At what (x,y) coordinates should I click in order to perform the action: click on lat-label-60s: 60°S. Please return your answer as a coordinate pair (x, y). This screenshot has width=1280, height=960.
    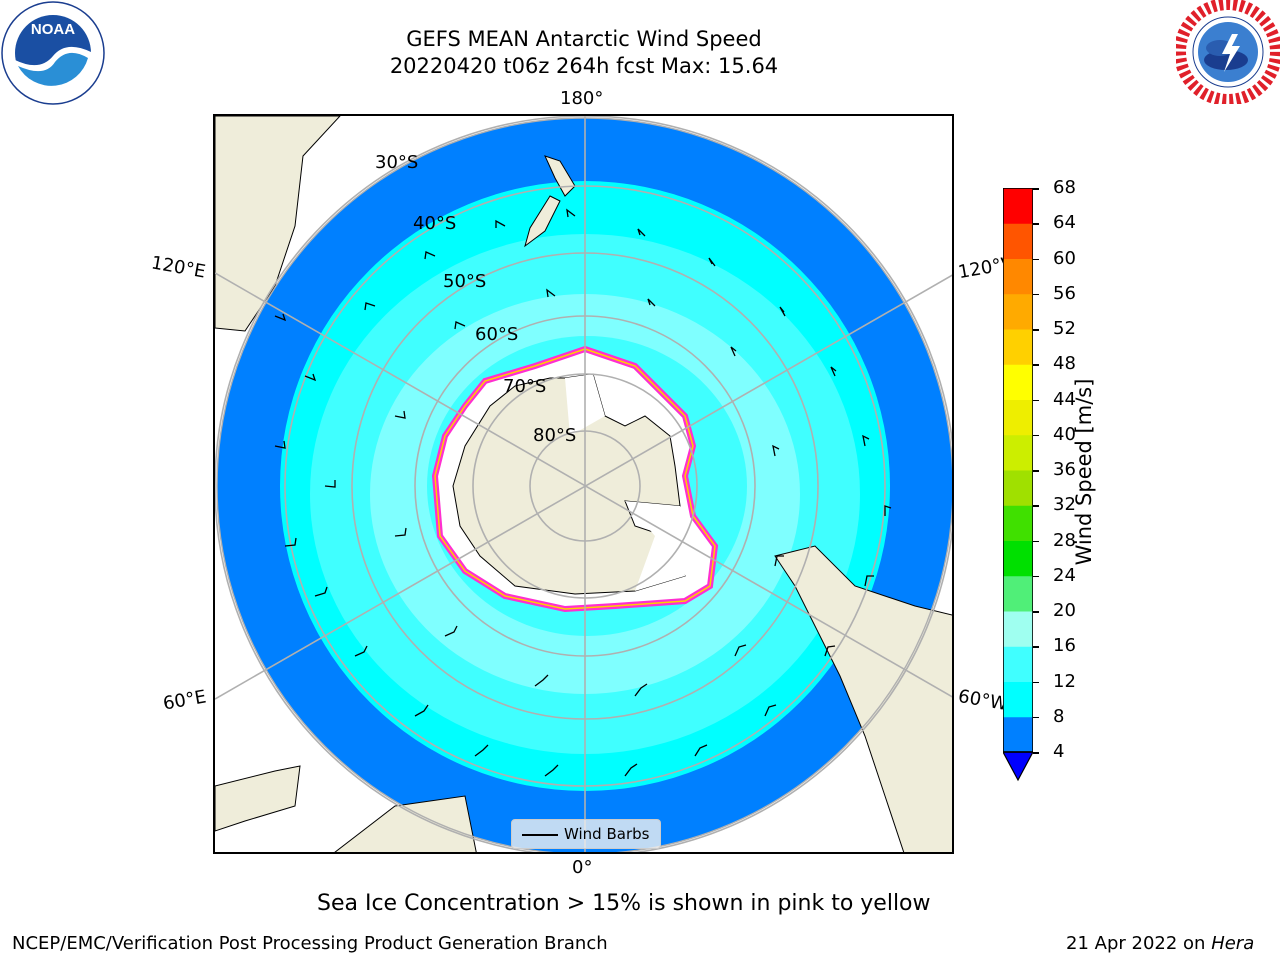
    Looking at the image, I should click on (497, 334).